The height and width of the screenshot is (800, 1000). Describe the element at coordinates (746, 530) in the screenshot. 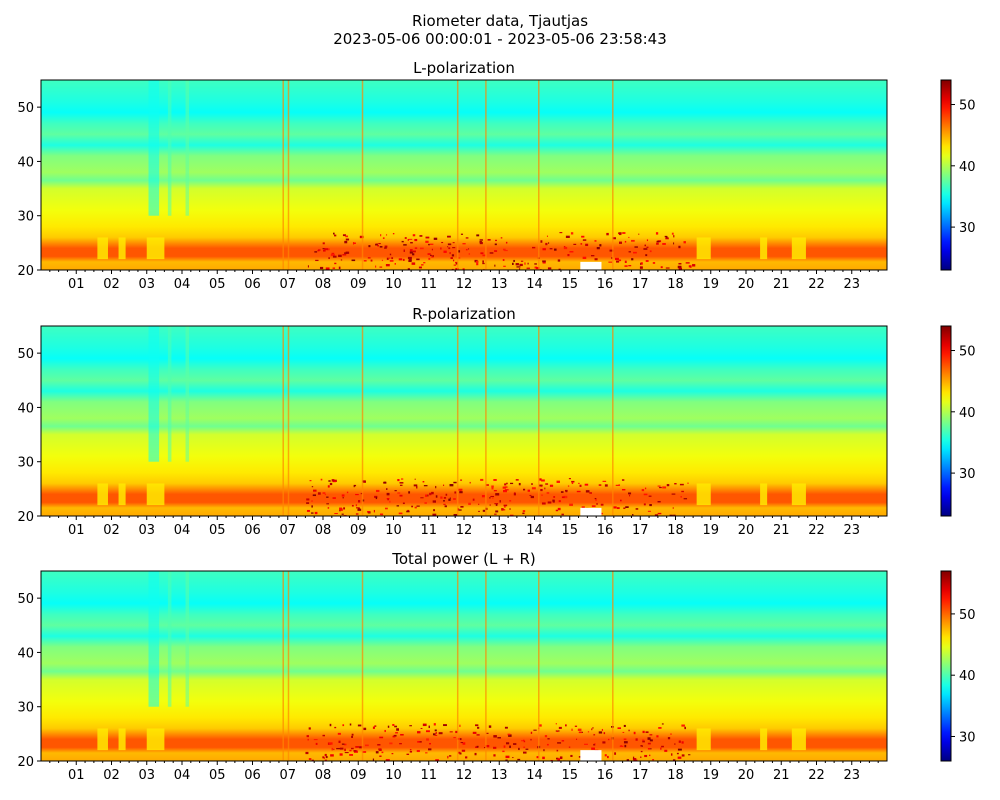

I see `x-tick-label: 20` at that location.